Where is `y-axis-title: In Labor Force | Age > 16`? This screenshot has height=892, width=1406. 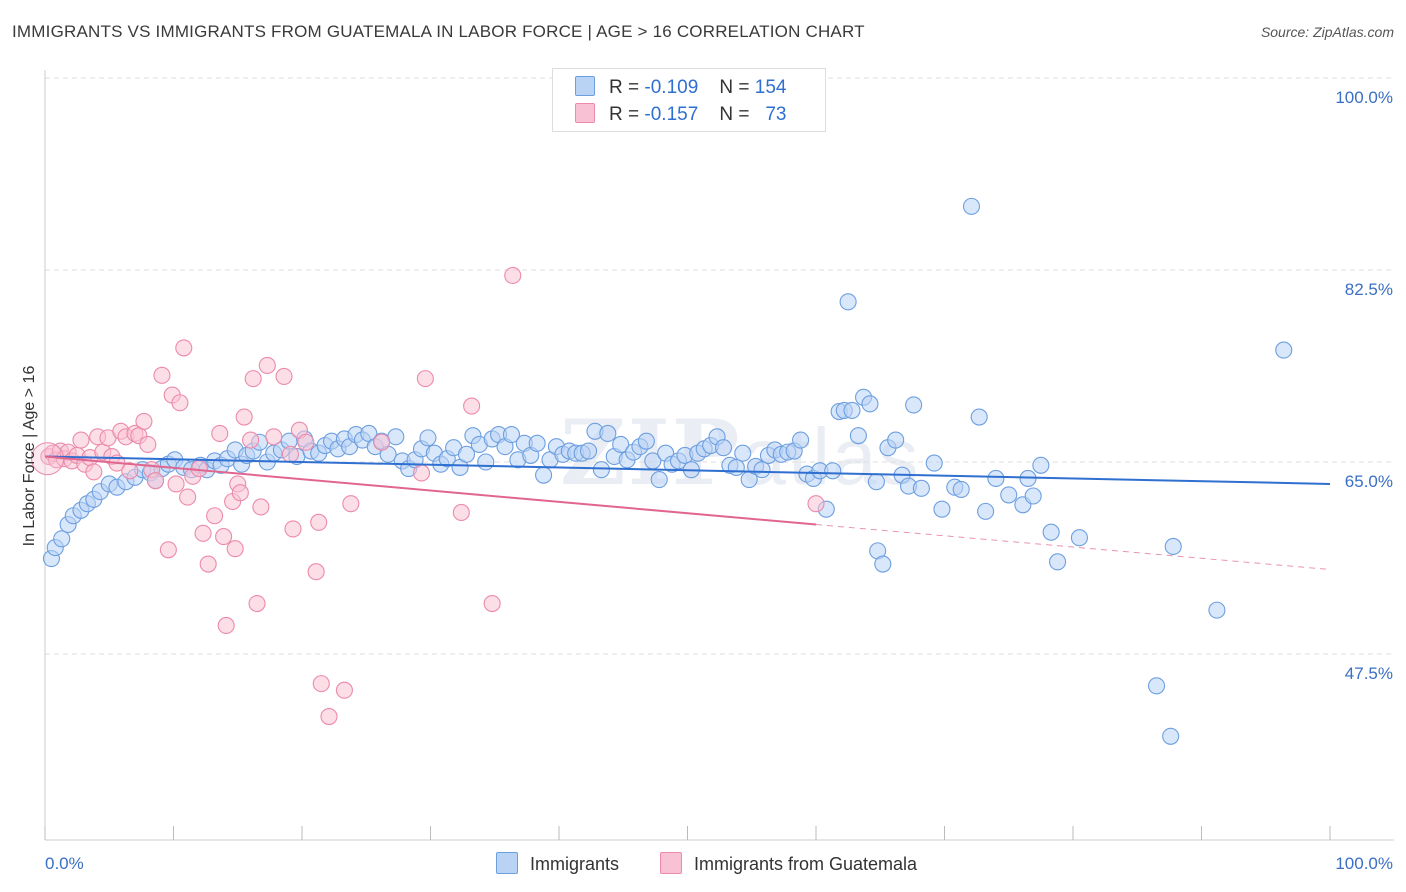
y-axis-title: In Labor Force | Age > 16 is located at coordinates (29, 456).